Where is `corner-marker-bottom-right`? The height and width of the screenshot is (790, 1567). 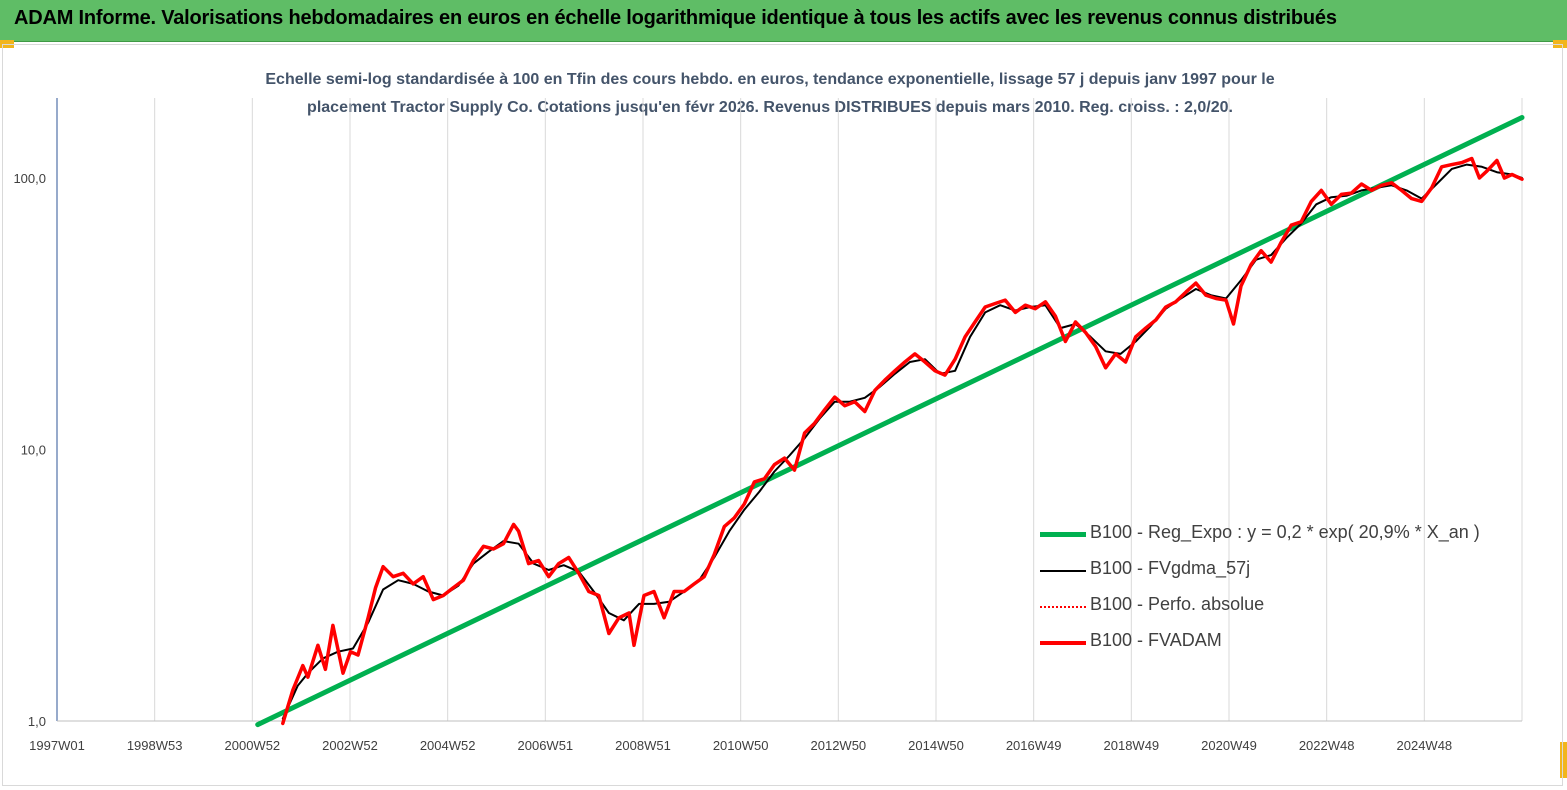
corner-marker-bottom-right is located at coordinates (1563, 760).